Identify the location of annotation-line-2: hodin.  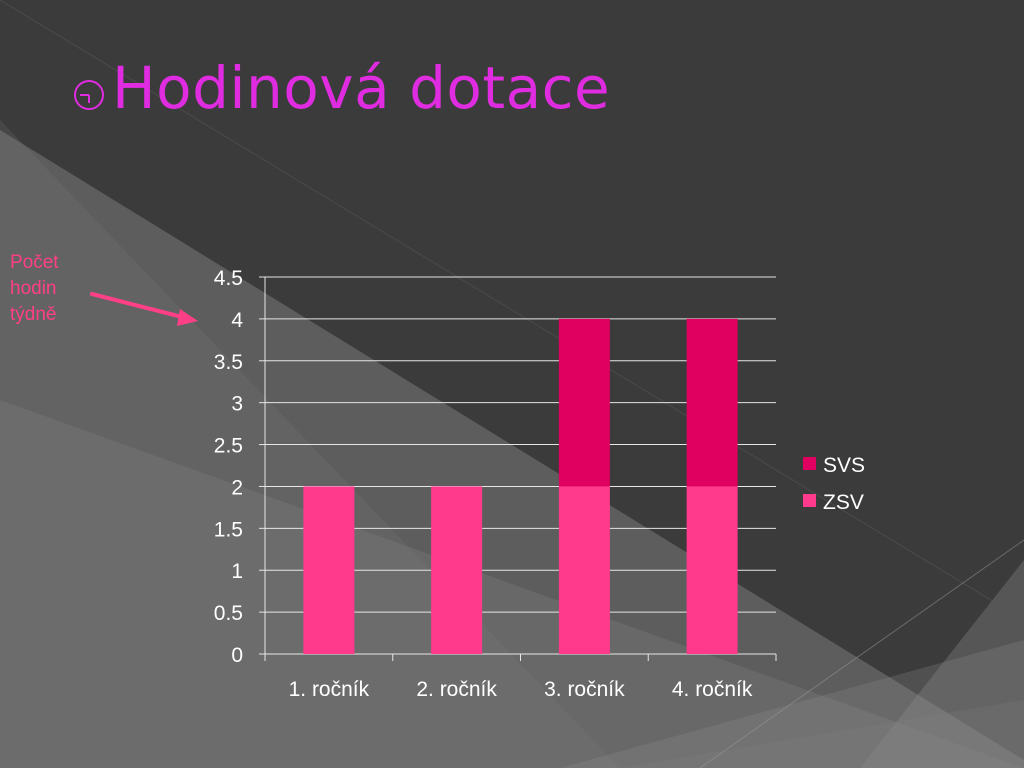
(33, 288).